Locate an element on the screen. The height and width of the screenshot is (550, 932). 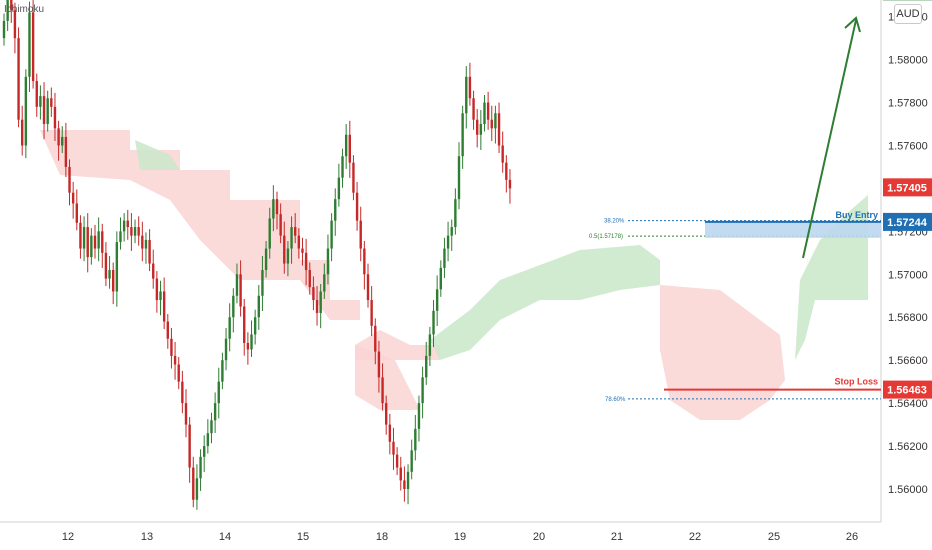
price-tag: 1.57244 is located at coordinates (907, 221).